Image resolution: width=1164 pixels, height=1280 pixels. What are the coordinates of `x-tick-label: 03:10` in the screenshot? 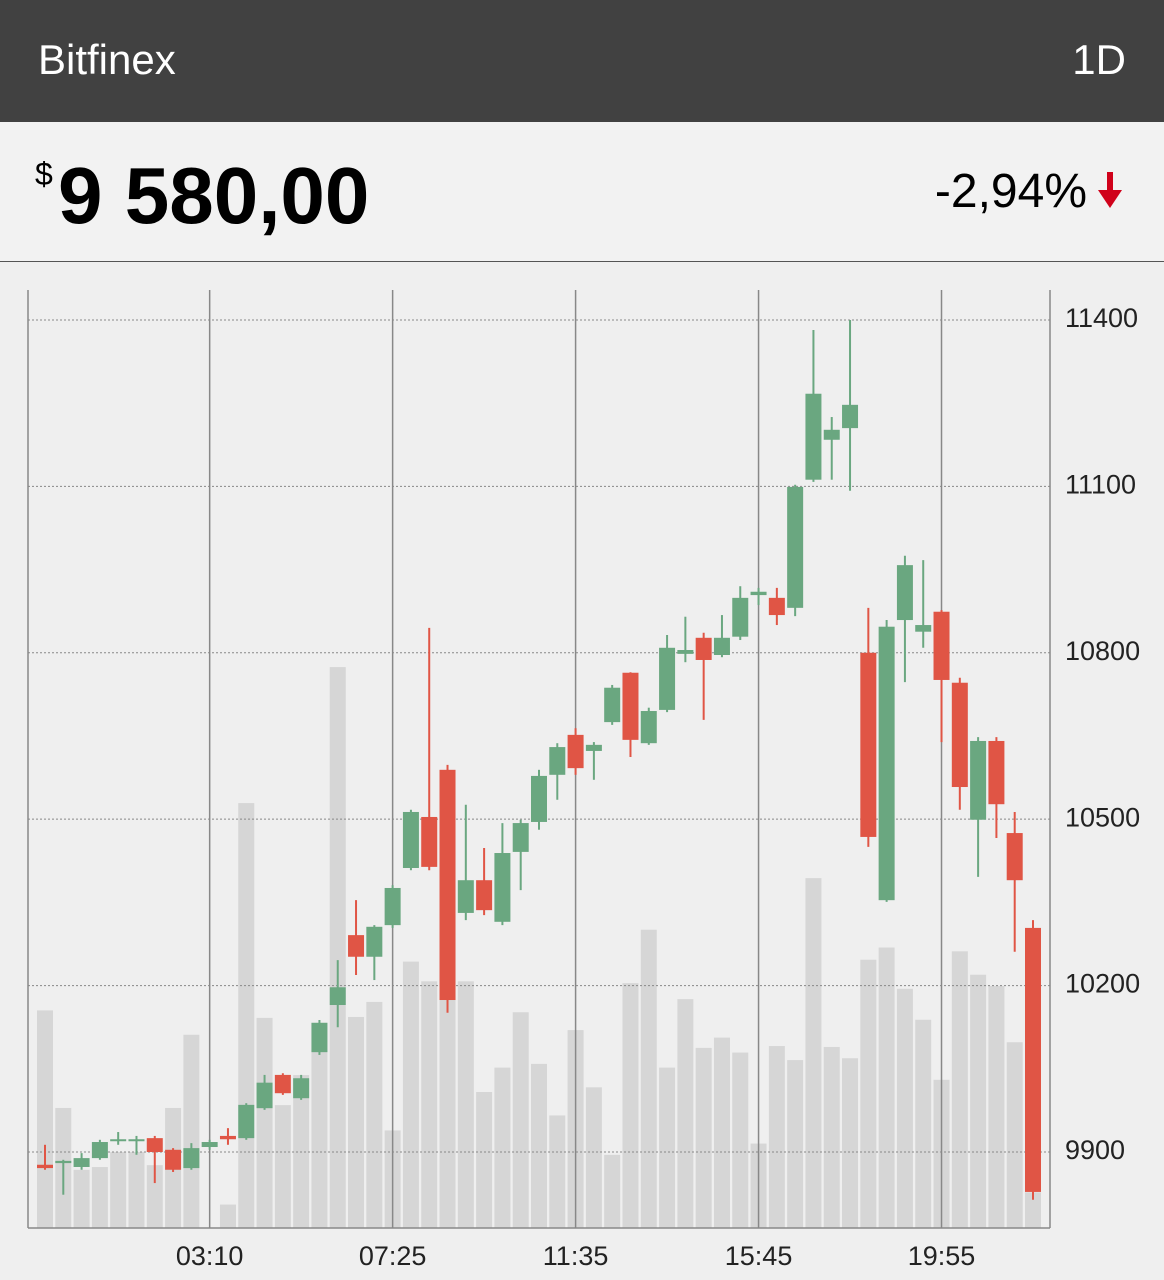 It's located at (210, 1256).